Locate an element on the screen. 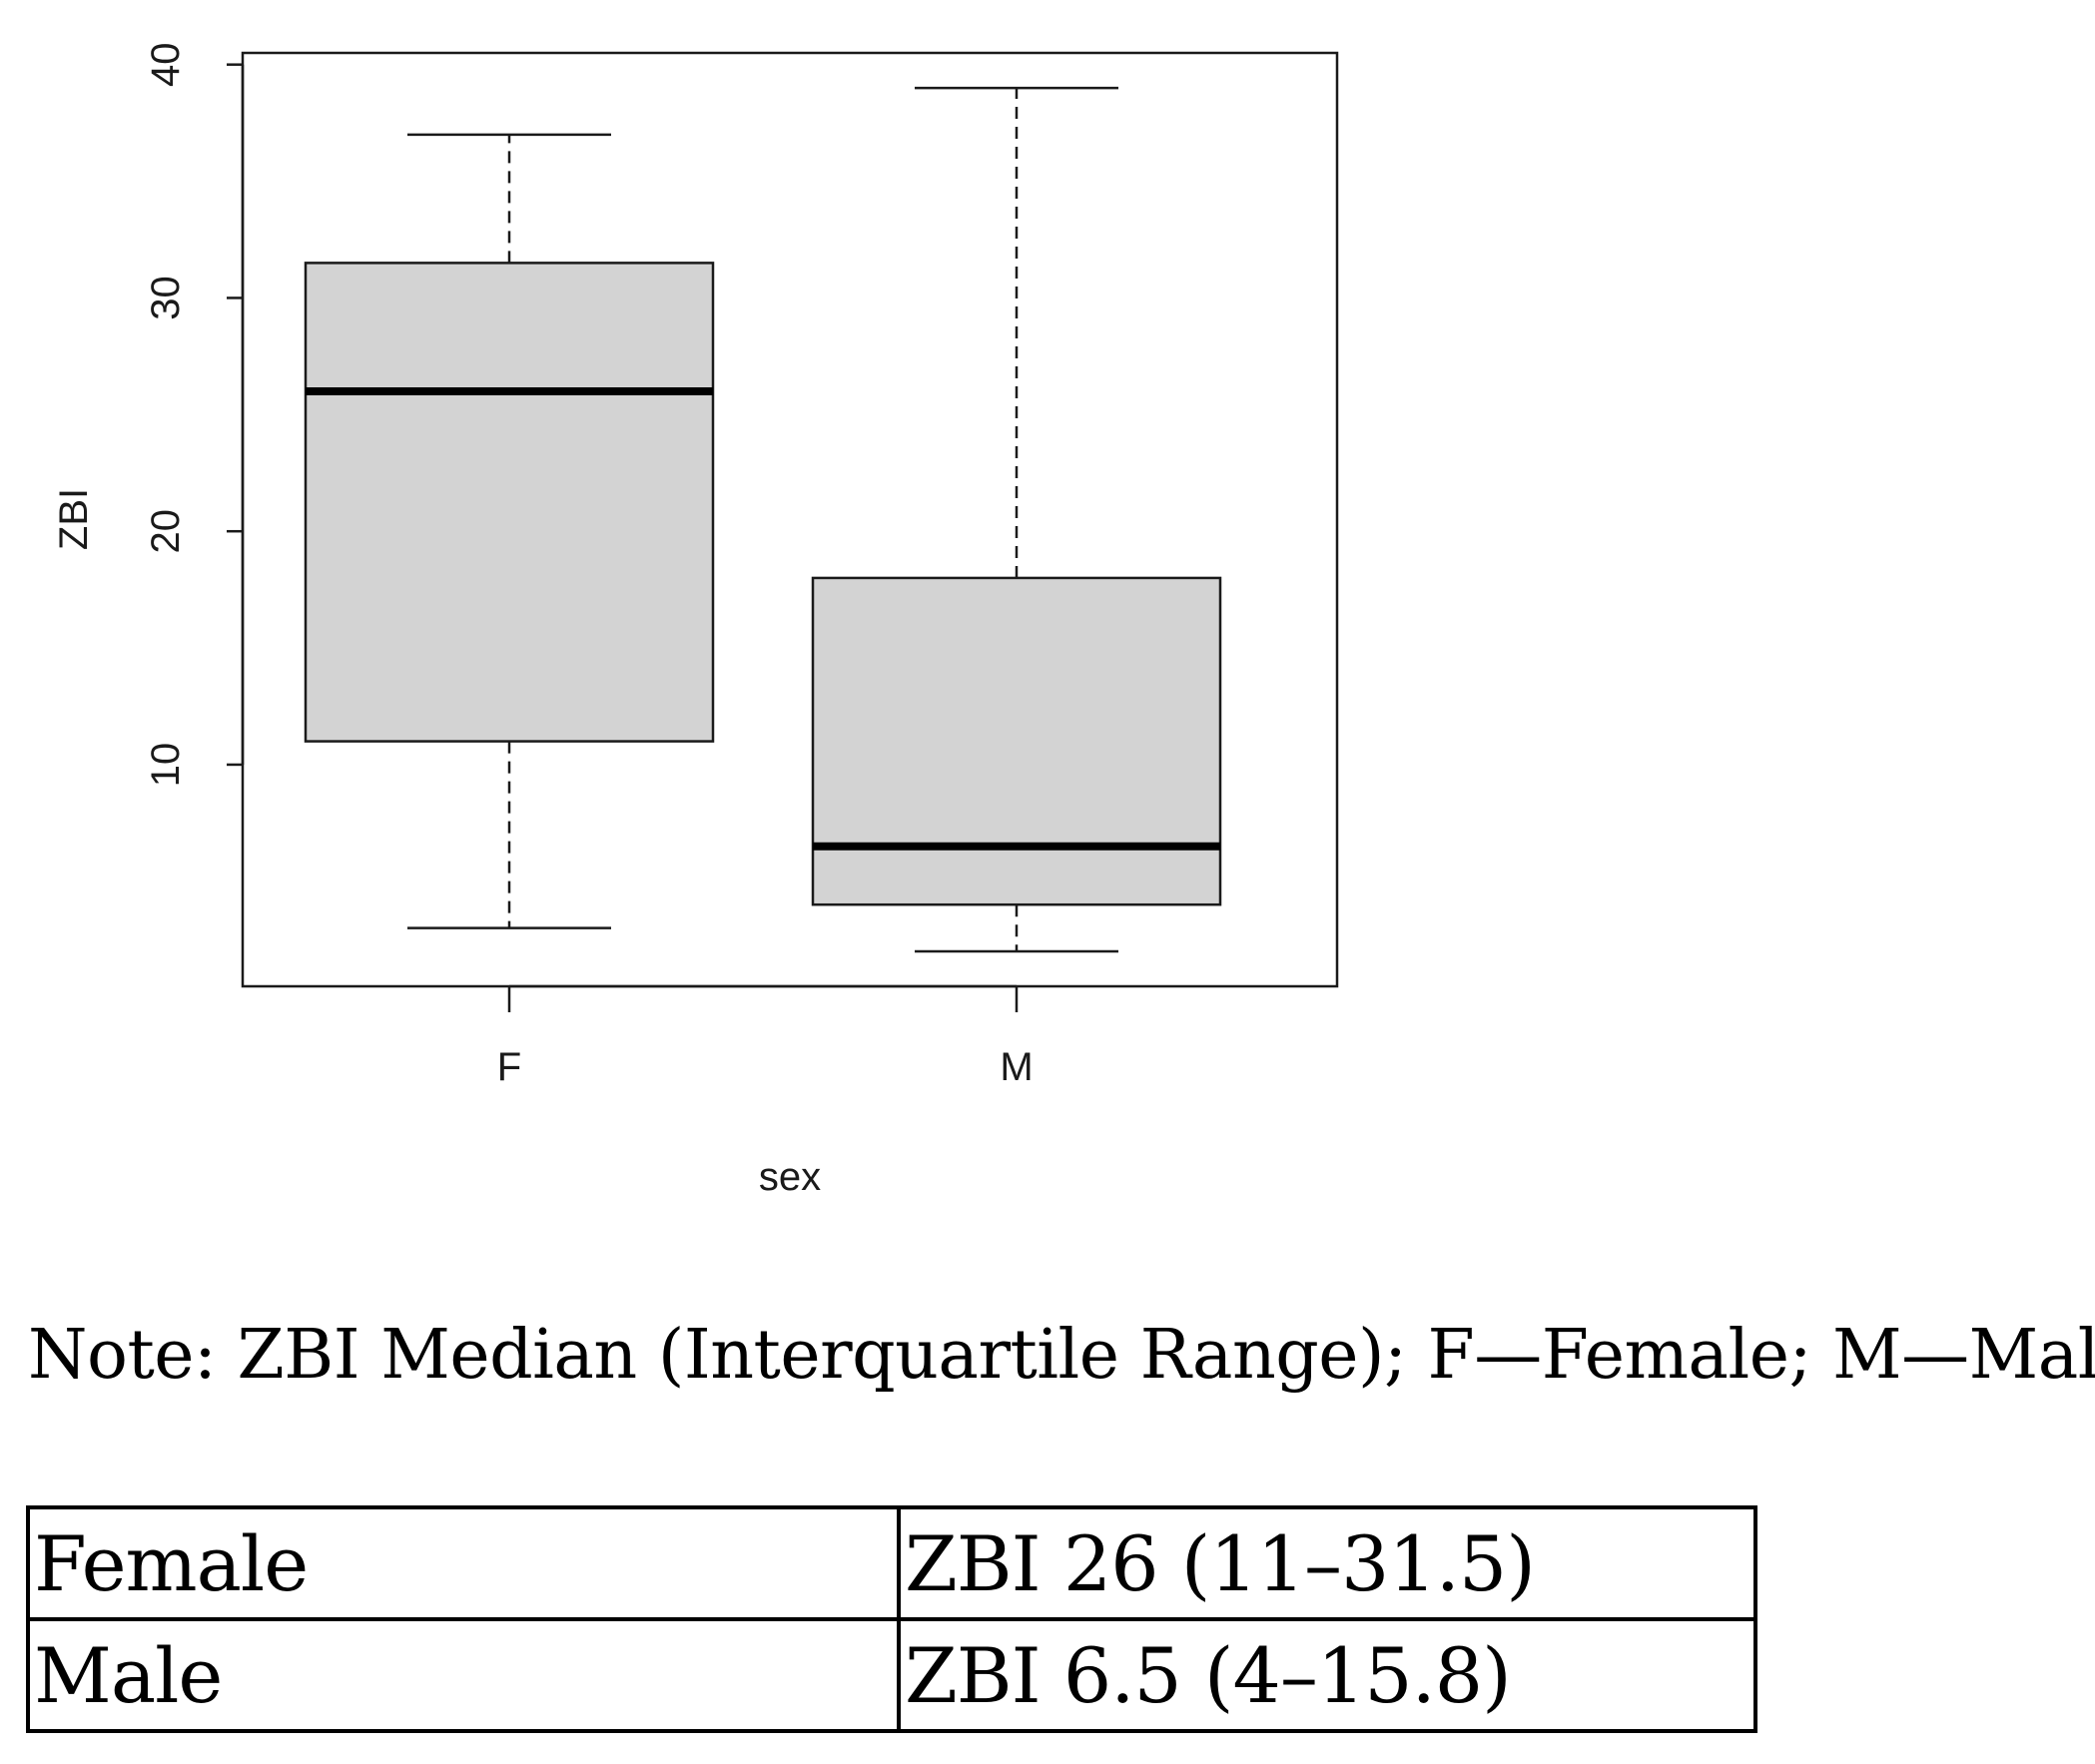 The height and width of the screenshot is (1764, 2095). table-cell-group: Female is located at coordinates (463, 1563).